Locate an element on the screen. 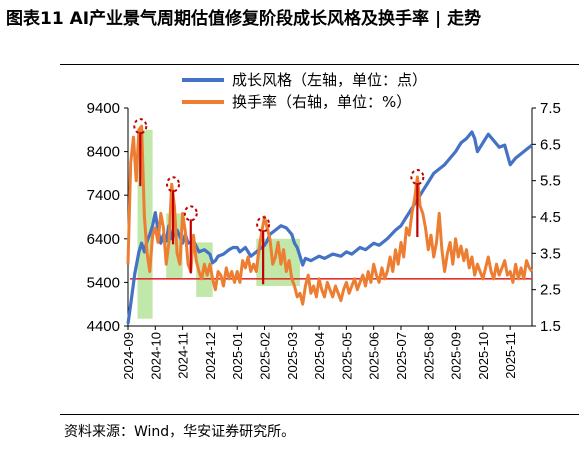 The height and width of the screenshot is (454, 579). x-tick-label: 2025-01 is located at coordinates (237, 356).